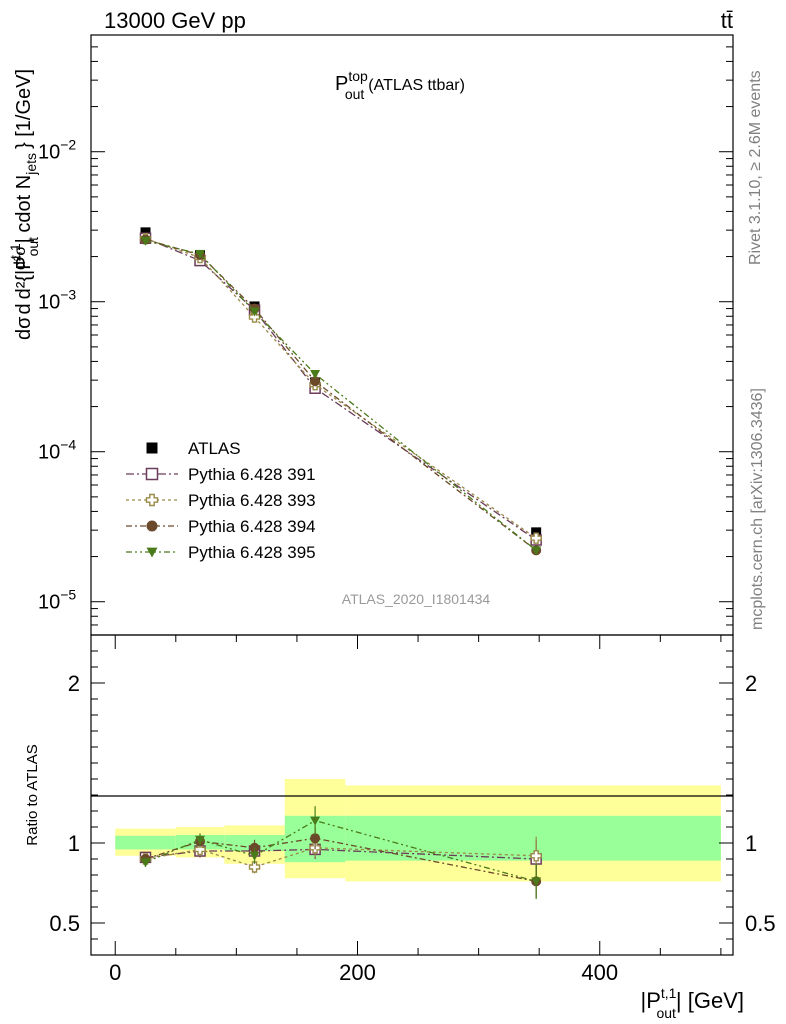 Image resolution: width=786 pixels, height=1024 pixels. I want to click on legend-entry: Pythia 6.428 394, so click(221, 526).